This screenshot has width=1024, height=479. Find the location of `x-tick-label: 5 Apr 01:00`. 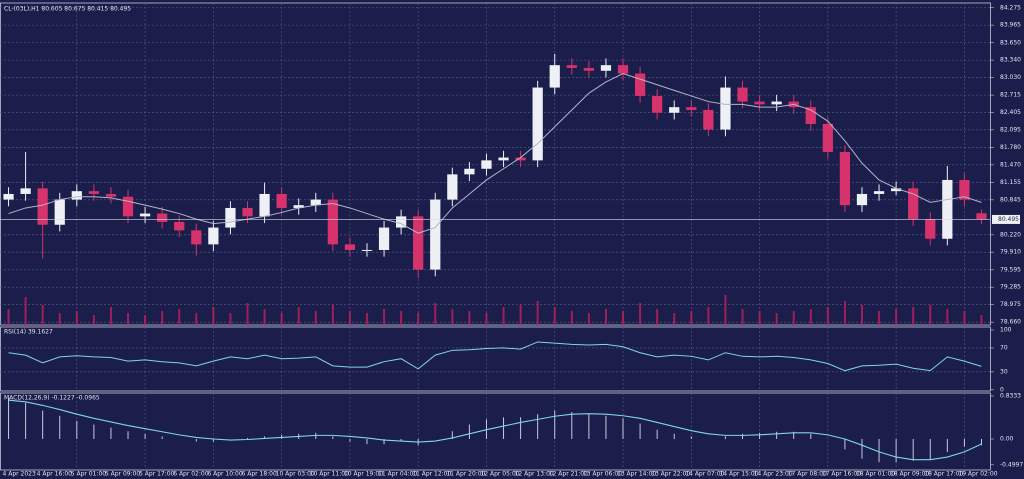

x-tick-label: 5 Apr 01:00 is located at coordinates (88, 474).